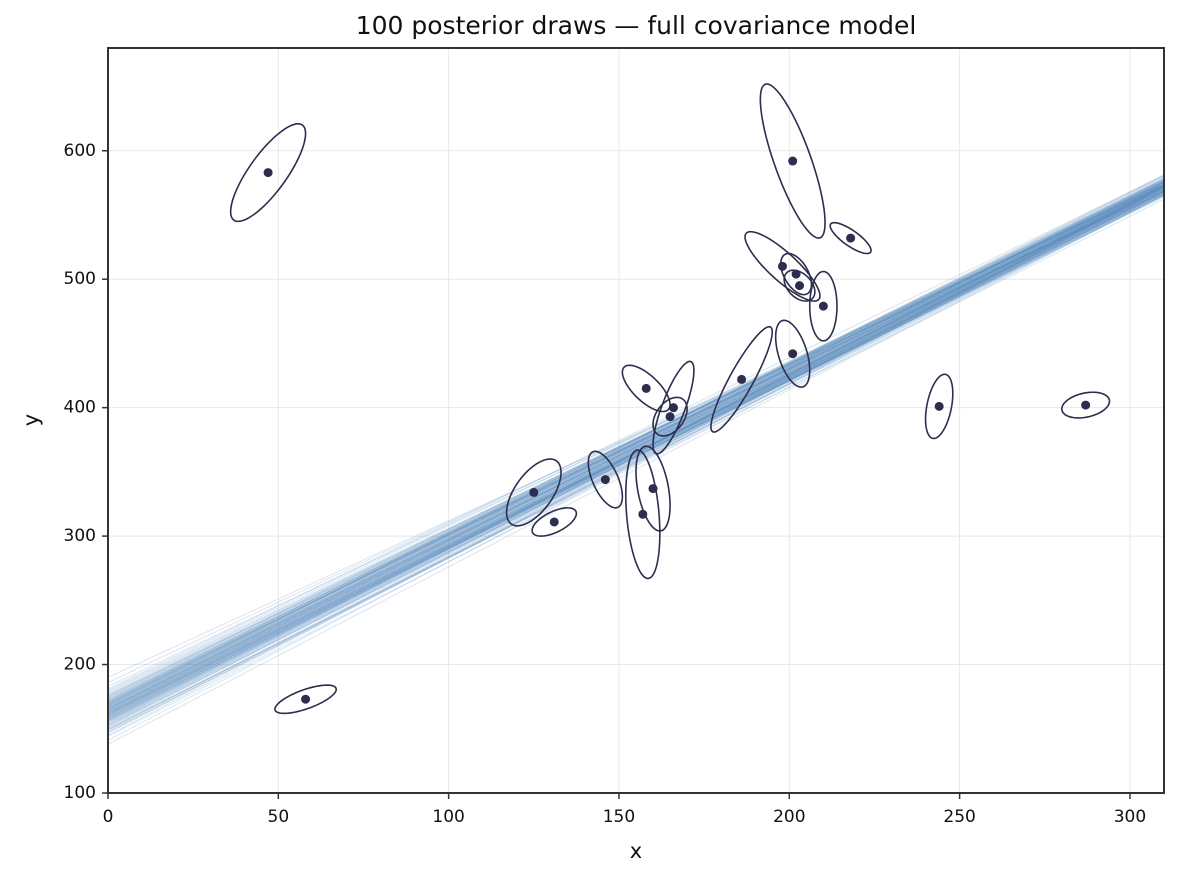 This screenshot has width=1180, height=880. What do you see at coordinates (80, 665) in the screenshot?
I see `y-tick-label: 200` at bounding box center [80, 665].